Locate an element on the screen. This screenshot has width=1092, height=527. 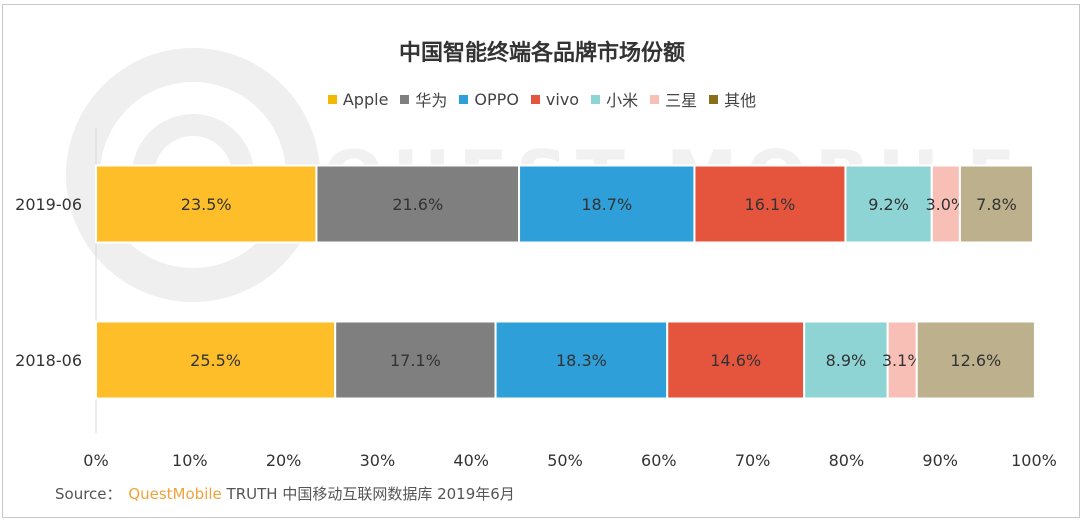
data-label: 23.5% is located at coordinates (206, 204).